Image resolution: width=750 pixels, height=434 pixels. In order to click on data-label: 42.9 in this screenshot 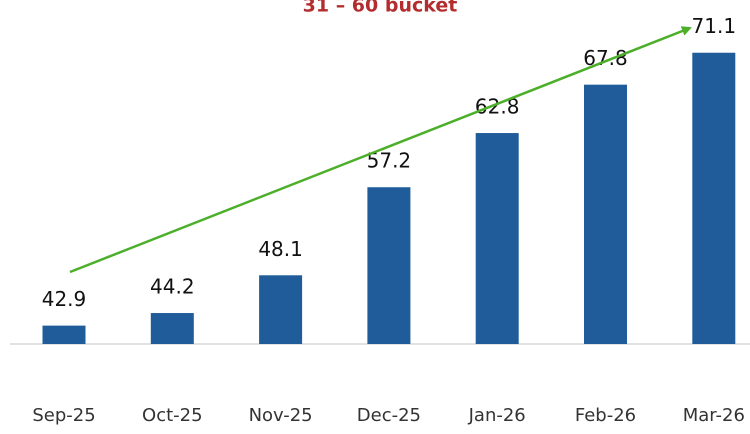, I will do `click(64, 299)`.